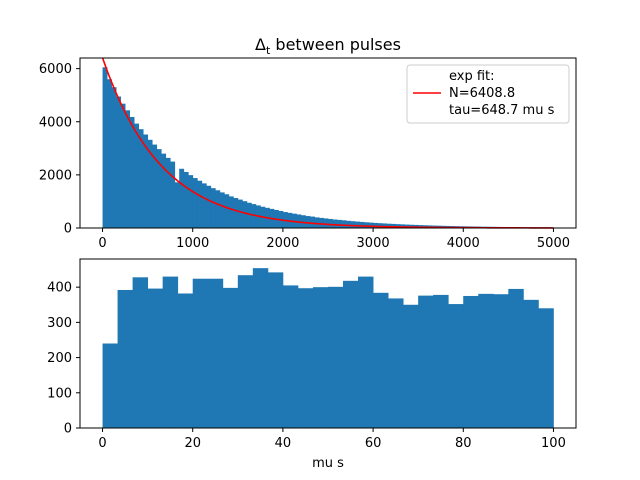  Describe the element at coordinates (335, 44) in the screenshot. I see `title-rest: between pulses` at that location.